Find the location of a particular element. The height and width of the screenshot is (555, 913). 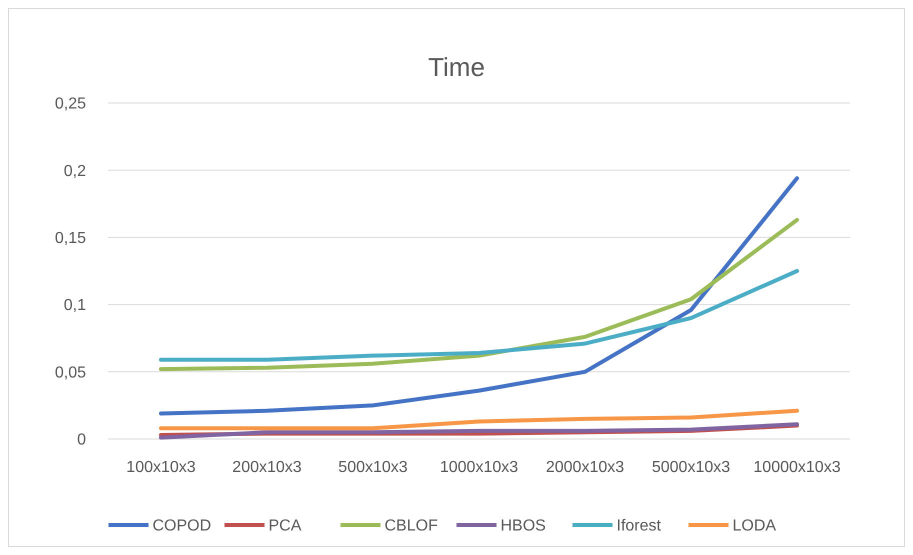

x-tick-label: 5000x10x3 is located at coordinates (691, 467).